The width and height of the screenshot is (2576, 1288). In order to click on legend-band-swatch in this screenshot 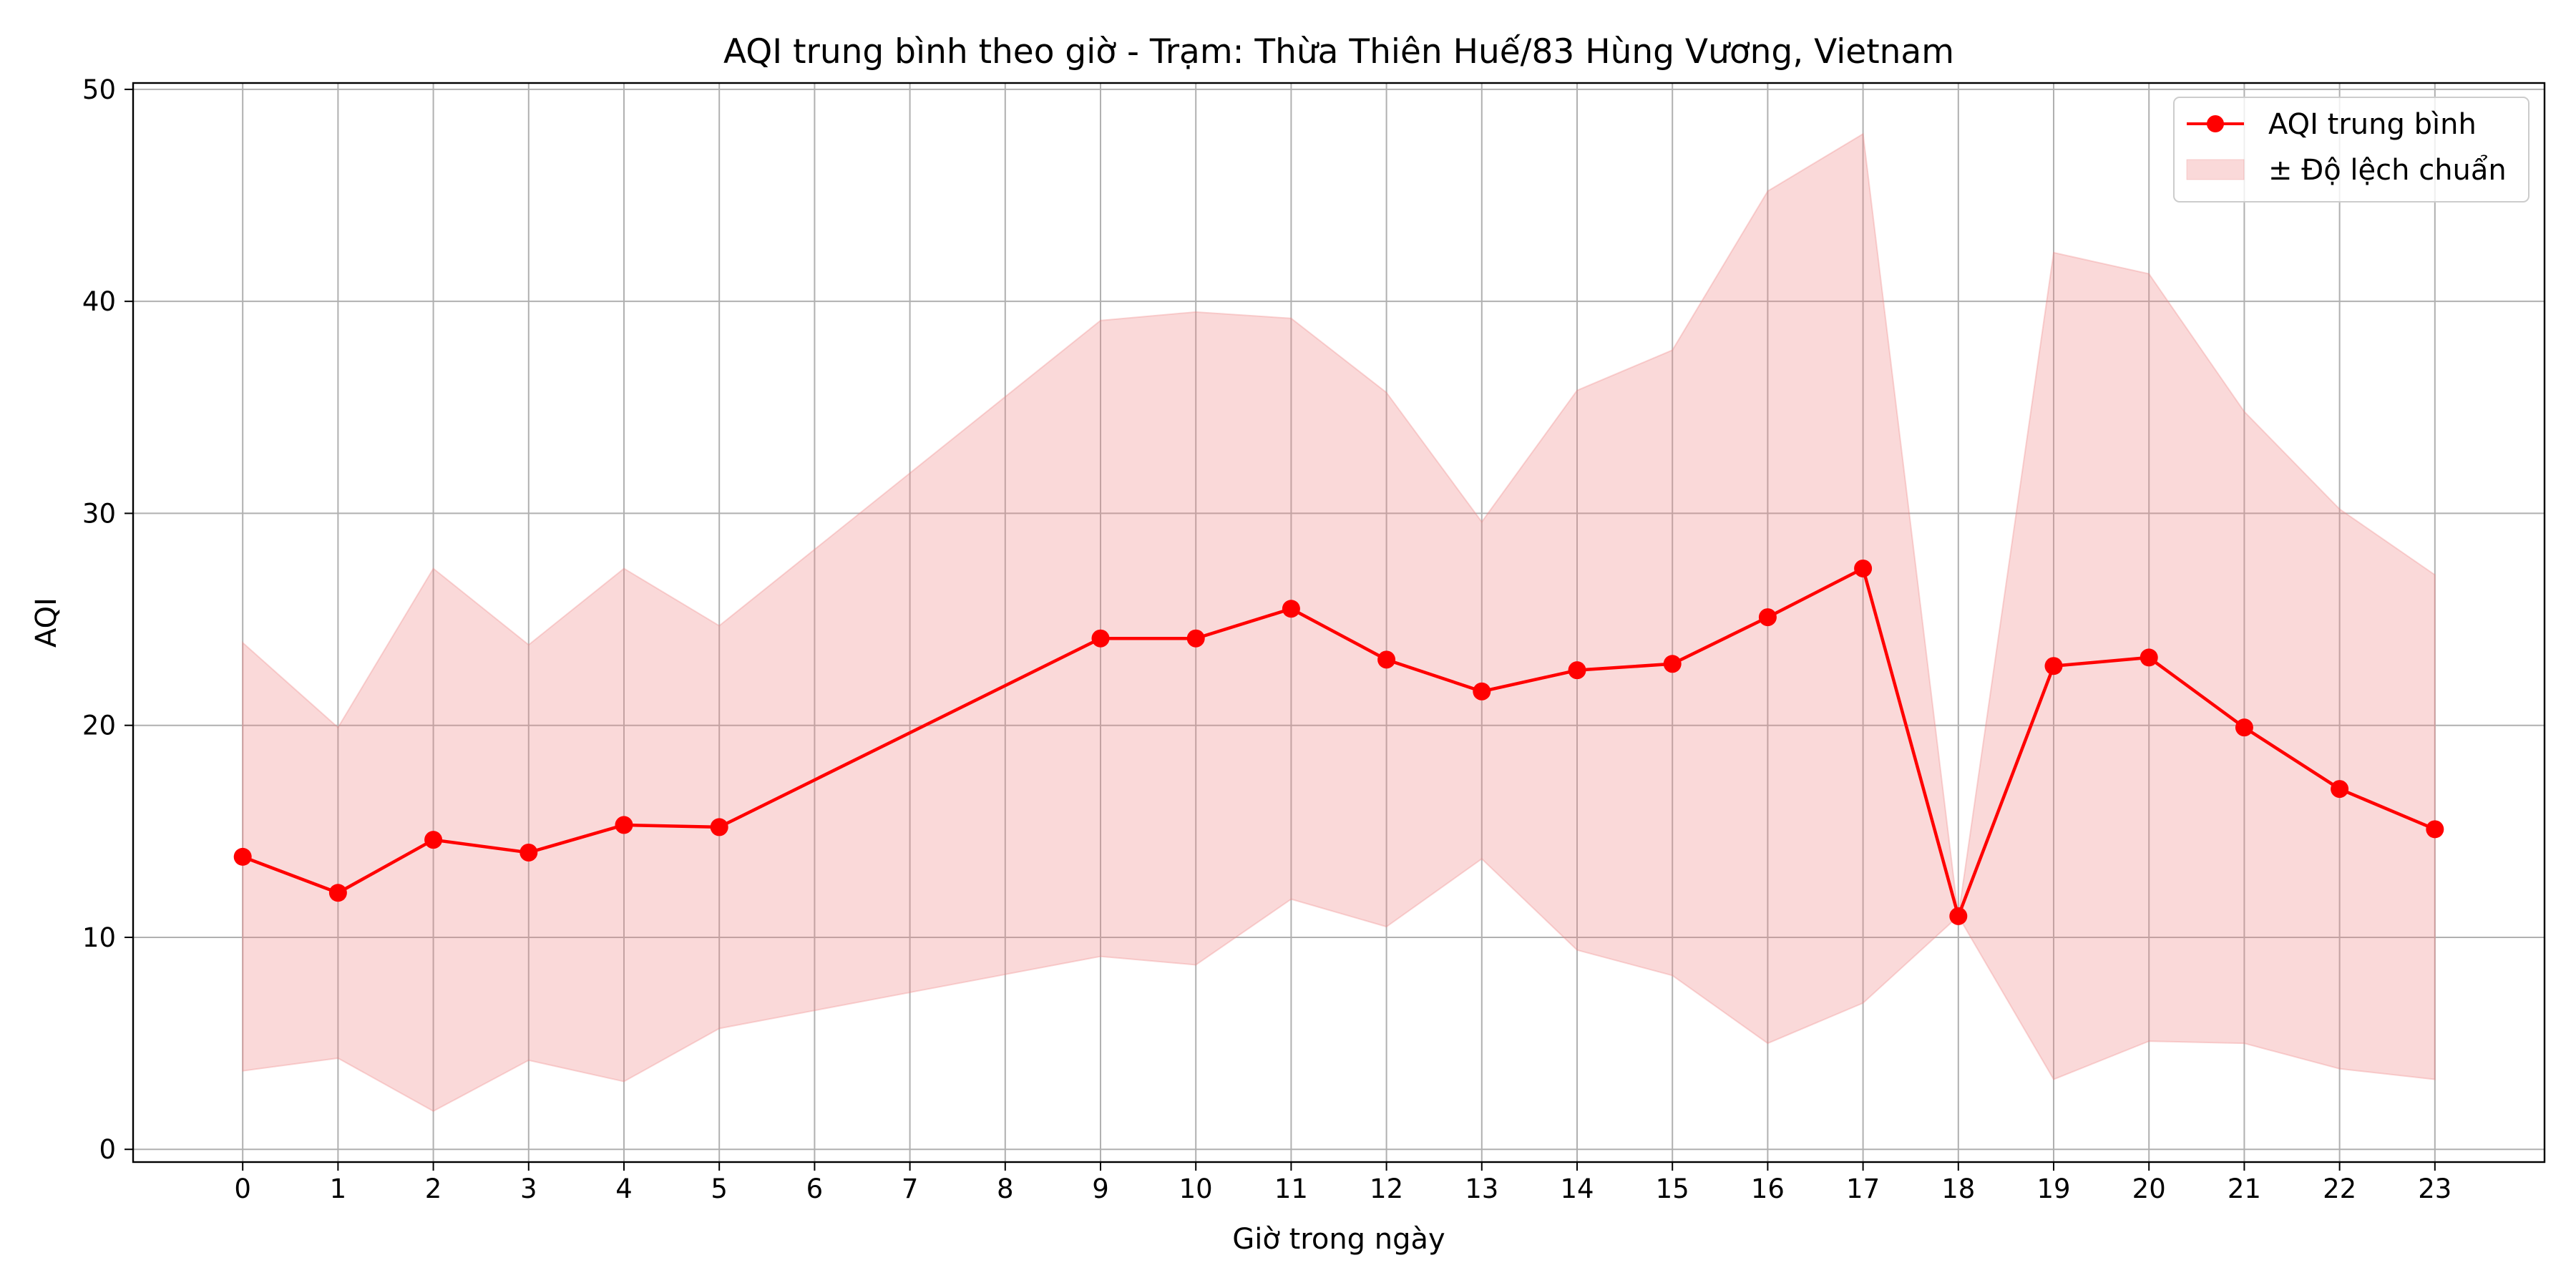, I will do `click(2215, 169)`.